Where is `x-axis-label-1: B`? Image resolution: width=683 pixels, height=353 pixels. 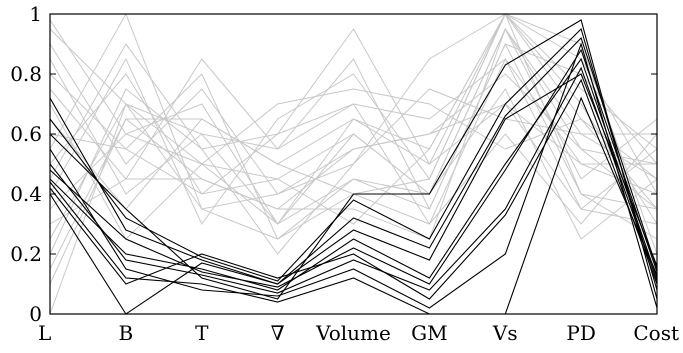 x-axis-label-1: B is located at coordinates (126, 333).